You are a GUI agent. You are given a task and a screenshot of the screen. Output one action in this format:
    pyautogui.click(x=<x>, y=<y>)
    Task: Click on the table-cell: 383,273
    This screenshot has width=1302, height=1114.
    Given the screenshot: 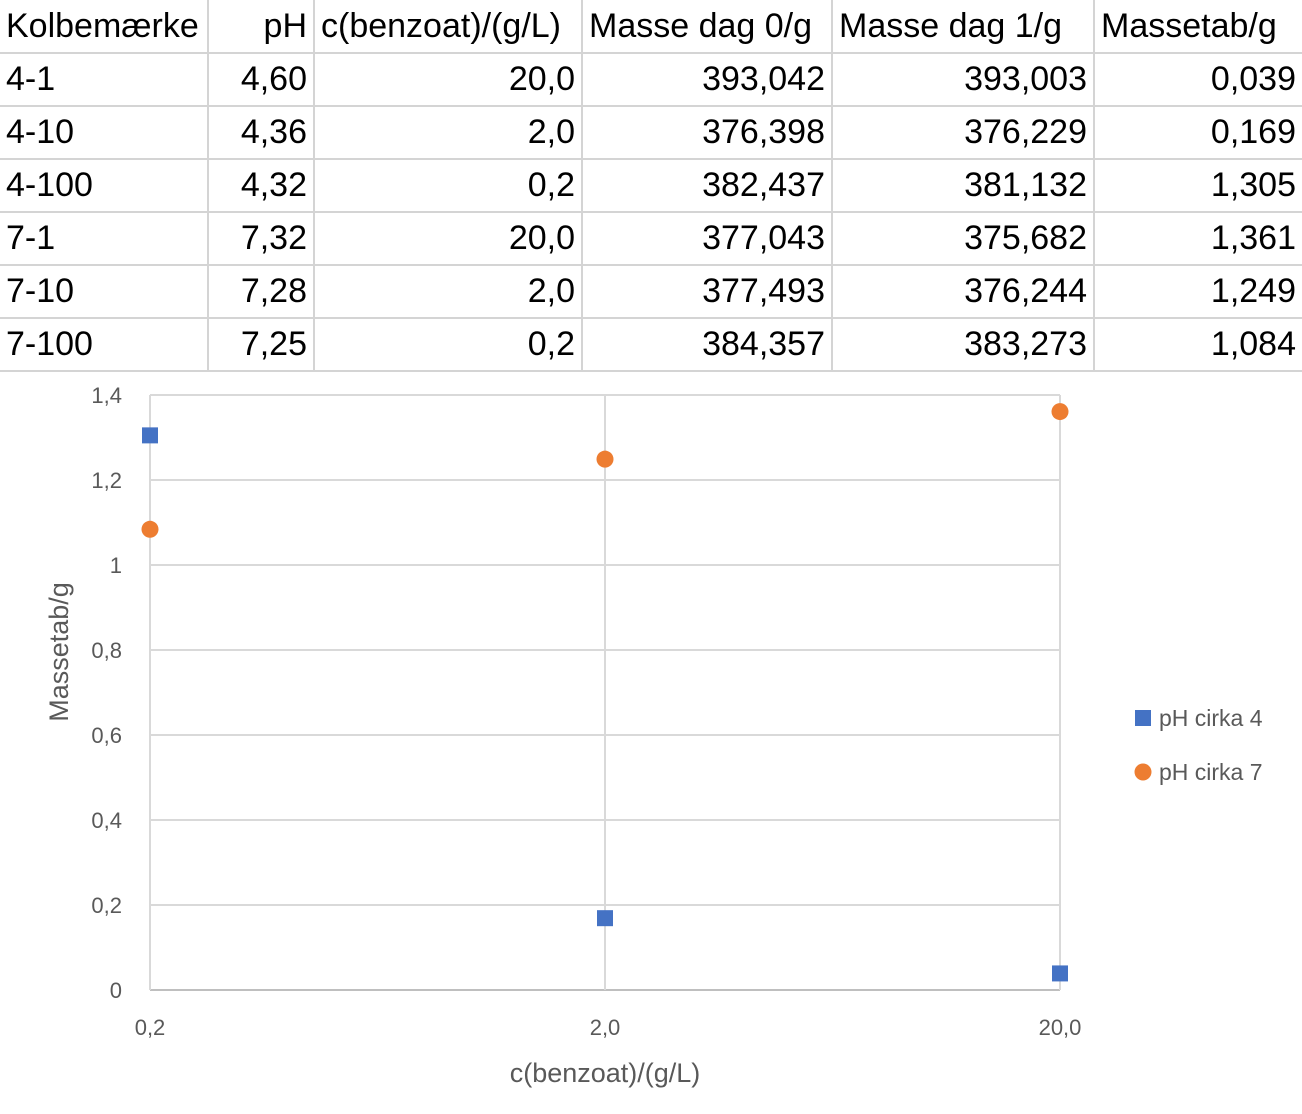 What is the action you would take?
    pyautogui.click(x=963, y=345)
    